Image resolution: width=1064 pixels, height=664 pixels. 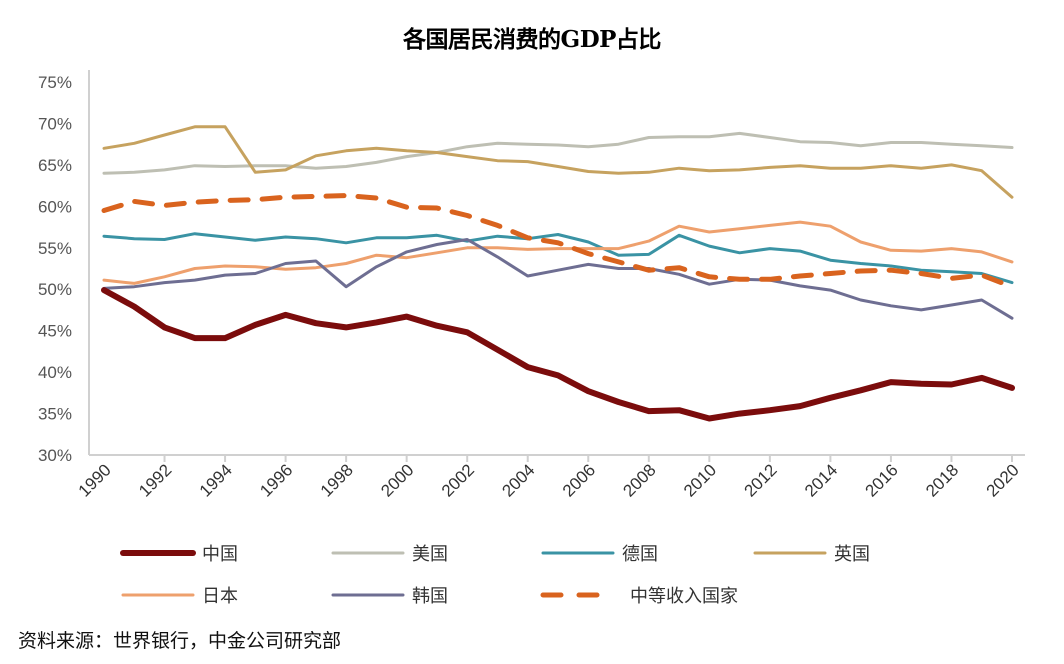 What do you see at coordinates (821, 480) in the screenshot?
I see `x-tick-label: 2014` at bounding box center [821, 480].